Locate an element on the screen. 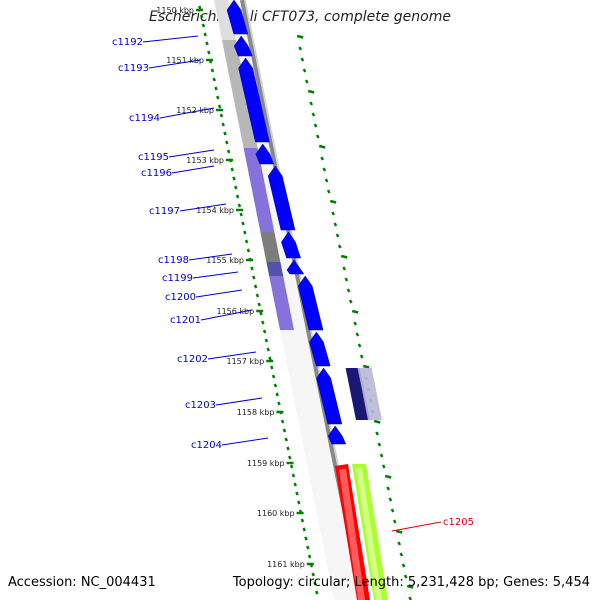 Image resolution: width=600 pixels, height=600 pixels. kbp-tick-label: 1160 kbp is located at coordinates (276, 513).